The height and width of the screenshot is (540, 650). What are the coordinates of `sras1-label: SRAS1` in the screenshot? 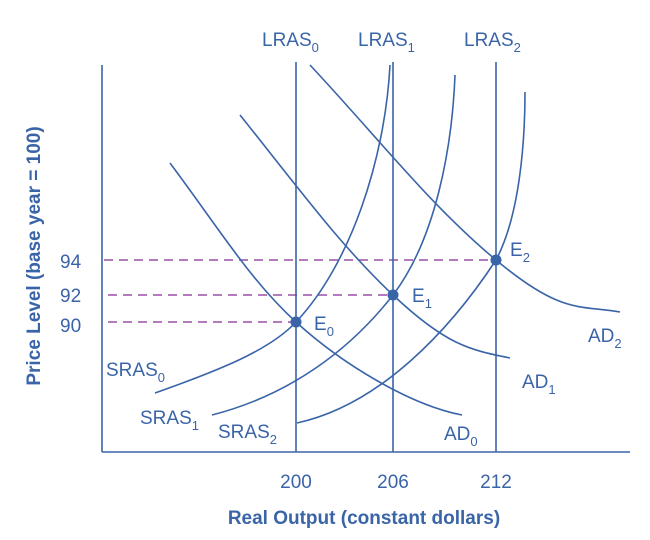 It's located at (169, 420).